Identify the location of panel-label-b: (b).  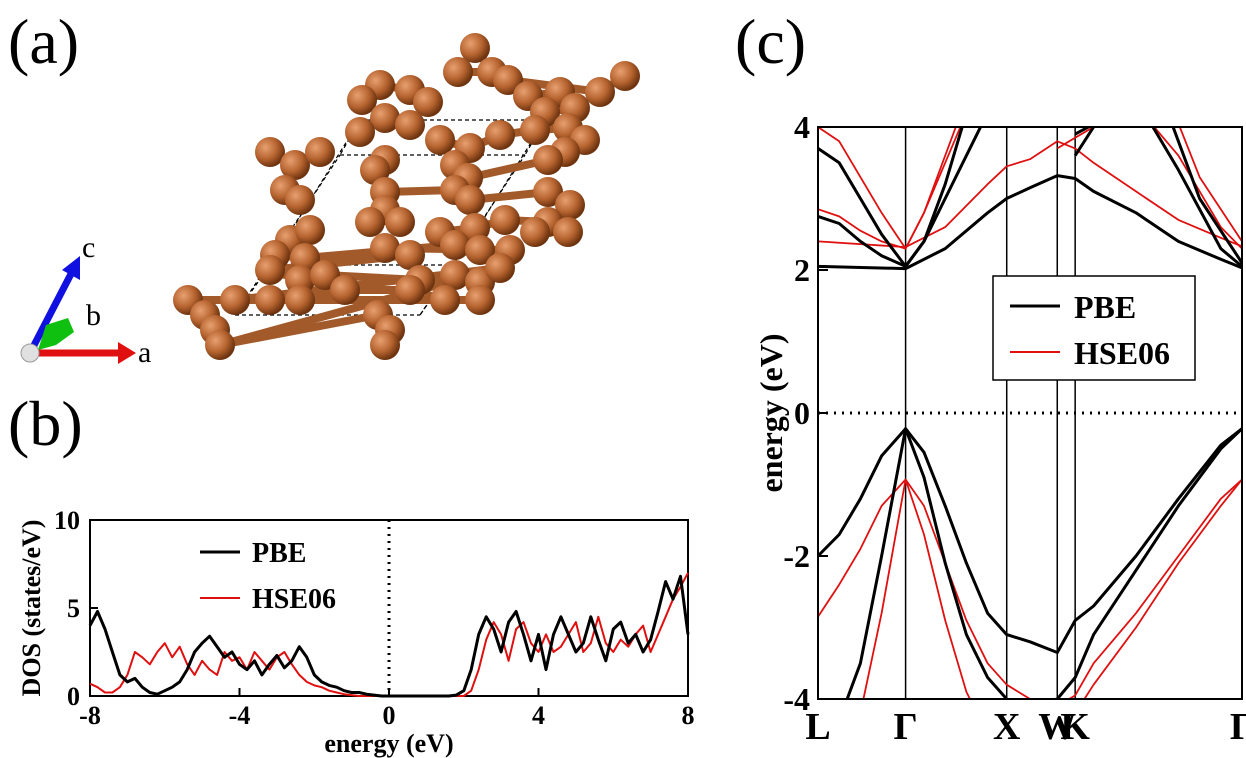
(45, 423).